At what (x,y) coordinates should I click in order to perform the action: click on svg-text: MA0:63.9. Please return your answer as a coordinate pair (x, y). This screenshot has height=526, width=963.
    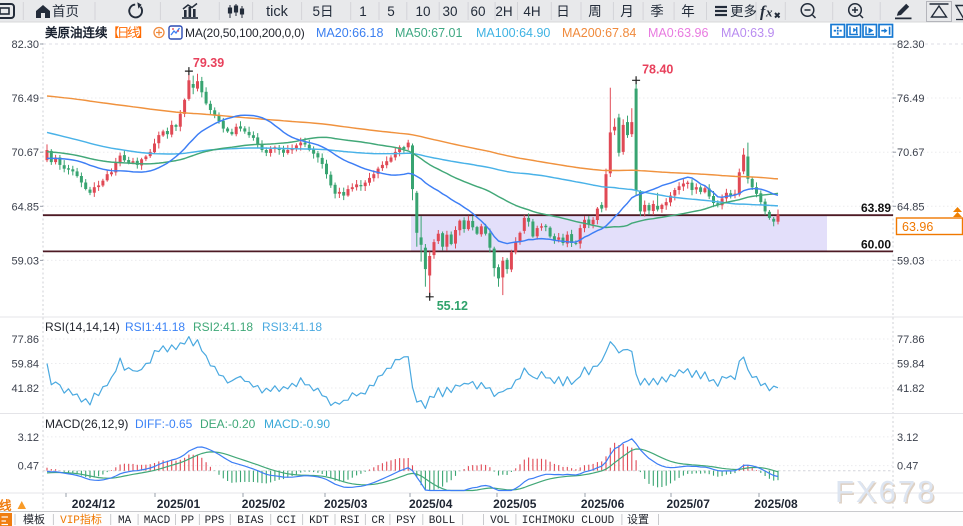
    Looking at the image, I should click on (748, 33).